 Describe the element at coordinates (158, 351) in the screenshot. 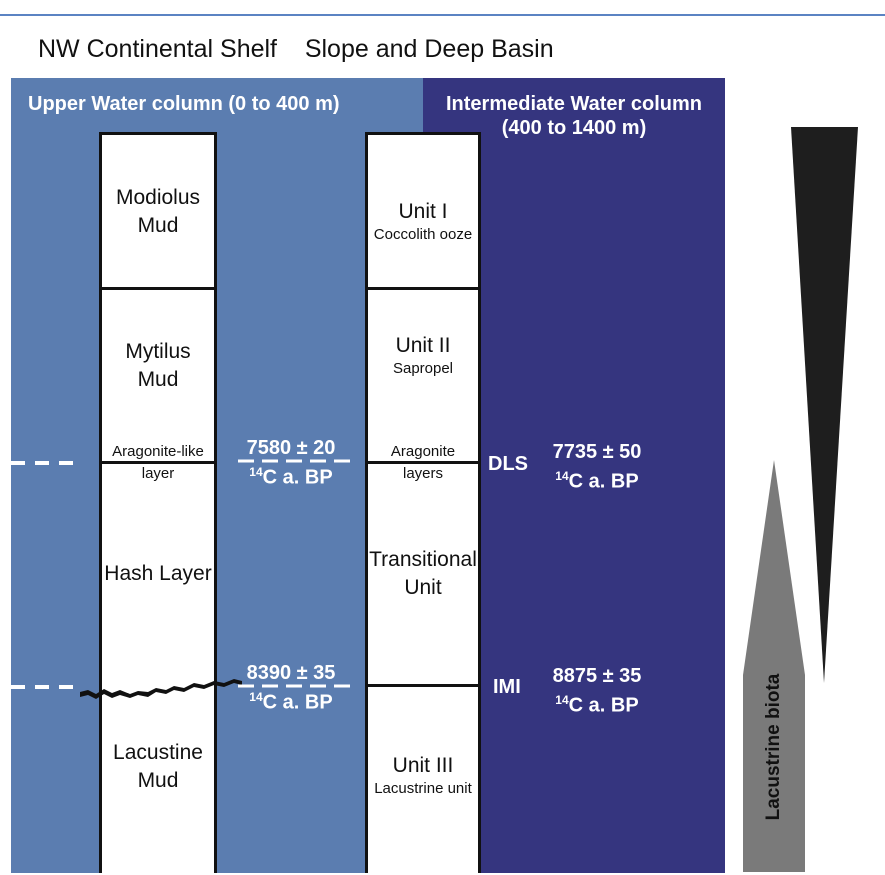

I see `shelf-unit-mytilus-line1: Mytilus` at that location.